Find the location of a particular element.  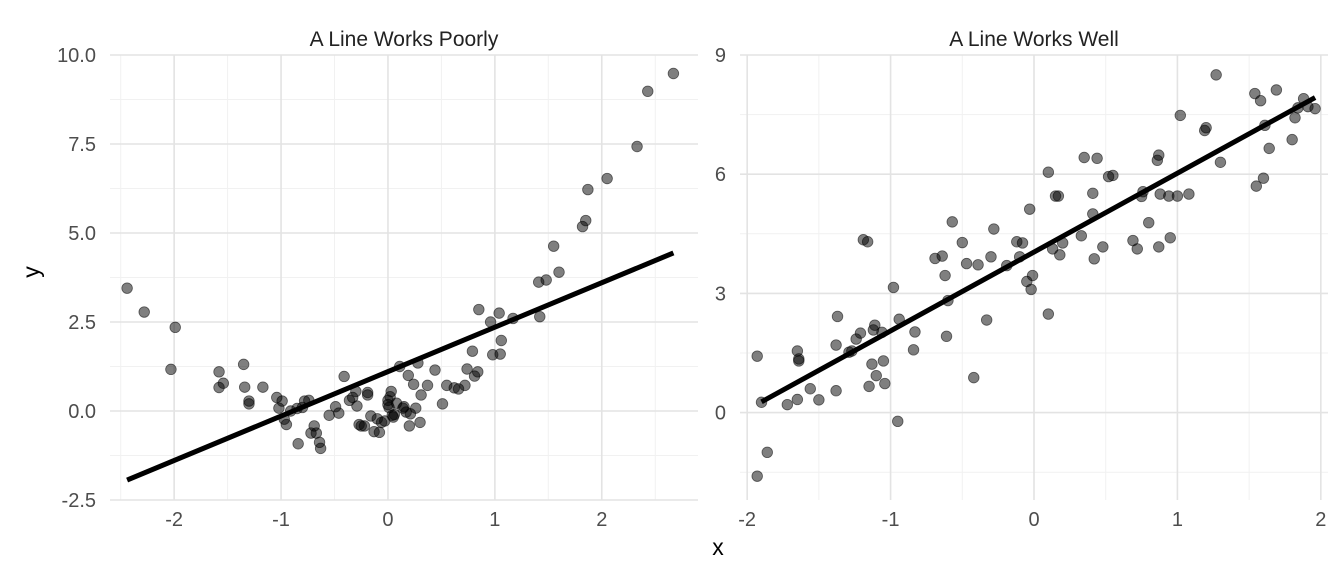

y-tick-label: 2.5 is located at coordinates (82, 323).